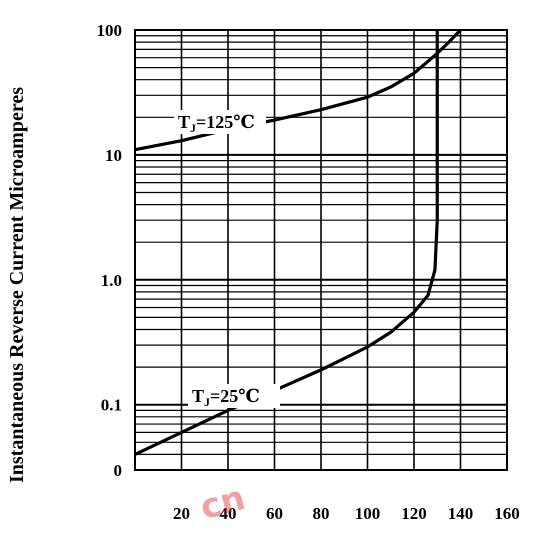  What do you see at coordinates (181, 513) in the screenshot?
I see `x-tick-label: 20` at bounding box center [181, 513].